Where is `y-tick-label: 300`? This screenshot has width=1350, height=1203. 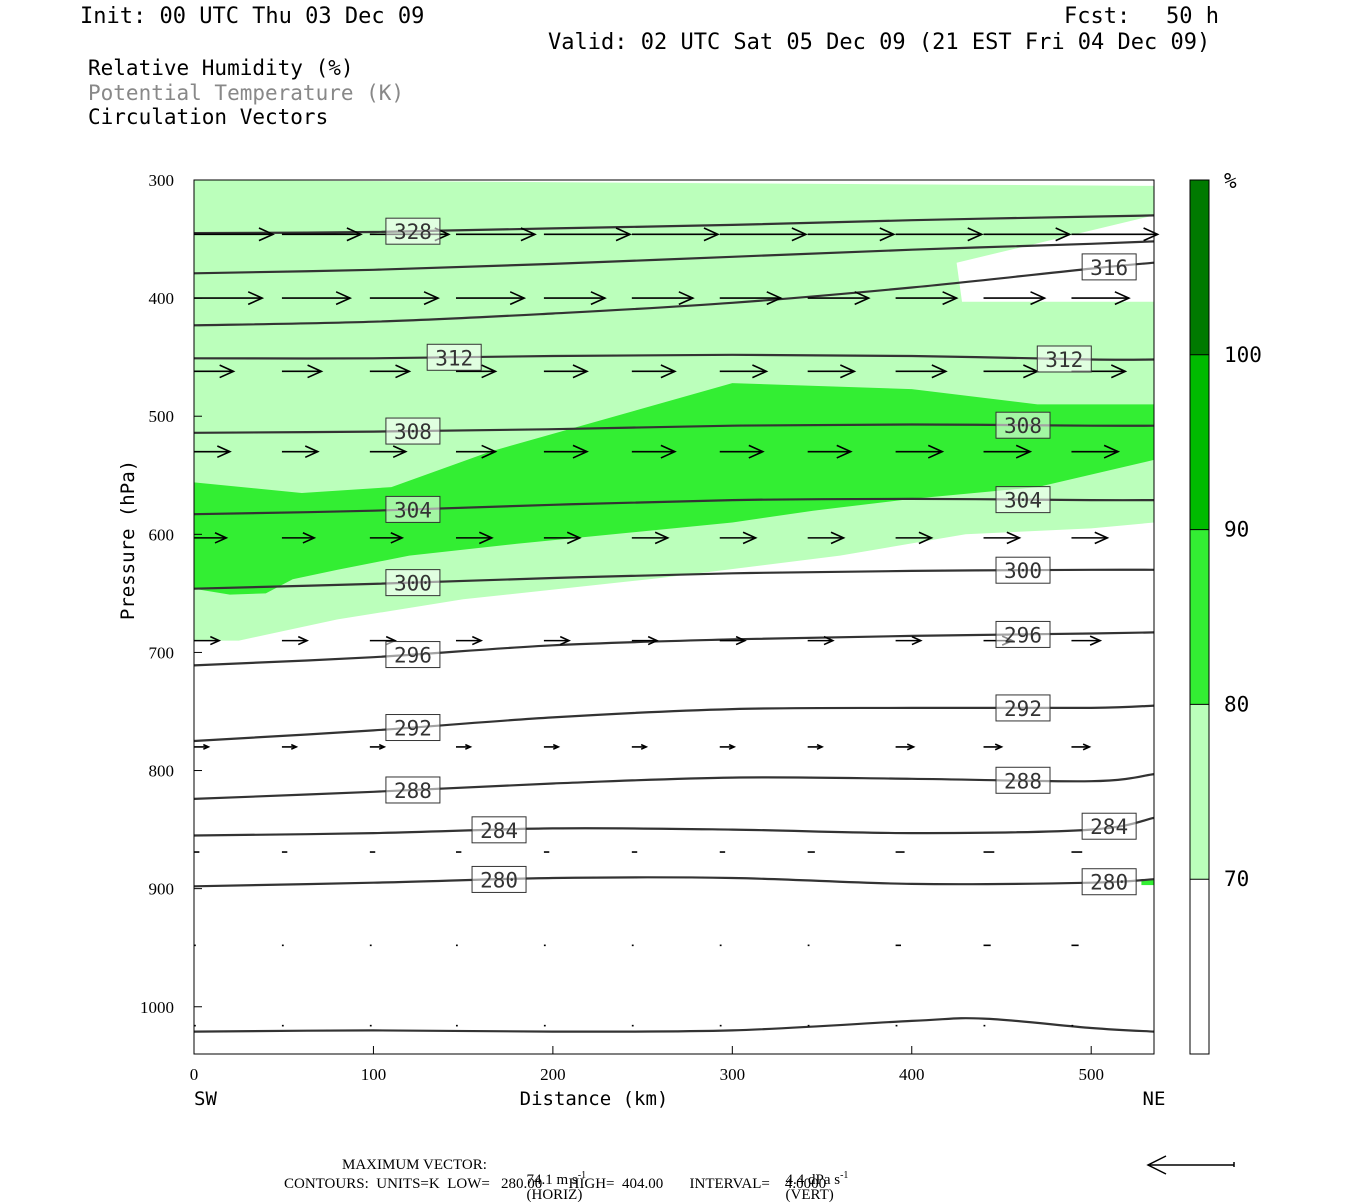
y-tick-label: 300 is located at coordinates (162, 180).